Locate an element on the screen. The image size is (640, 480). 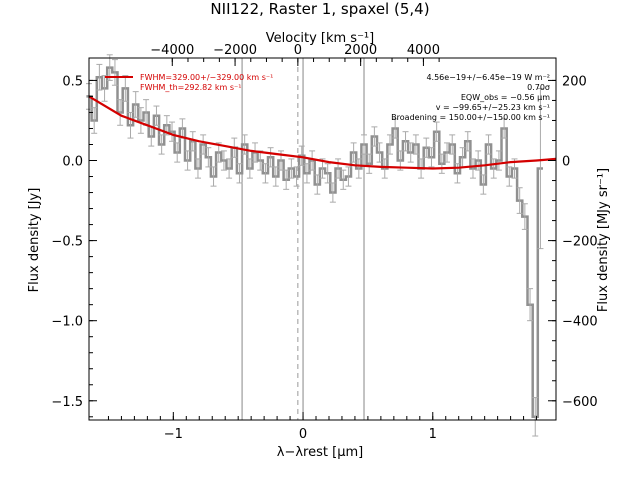
right-tick-label: −200 is located at coordinates (580, 242).